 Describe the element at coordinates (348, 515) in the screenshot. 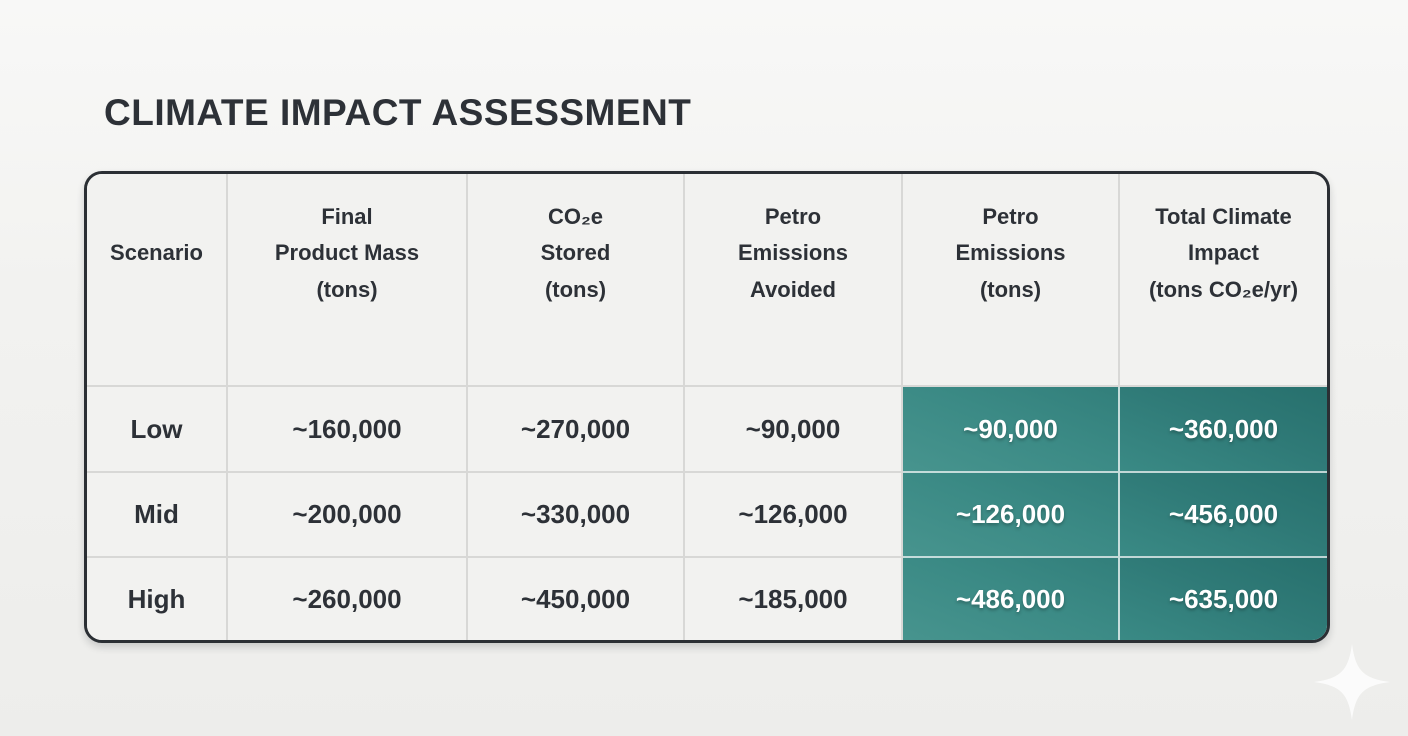

I see `cell-mid-final-product-mass: ~200,000` at that location.